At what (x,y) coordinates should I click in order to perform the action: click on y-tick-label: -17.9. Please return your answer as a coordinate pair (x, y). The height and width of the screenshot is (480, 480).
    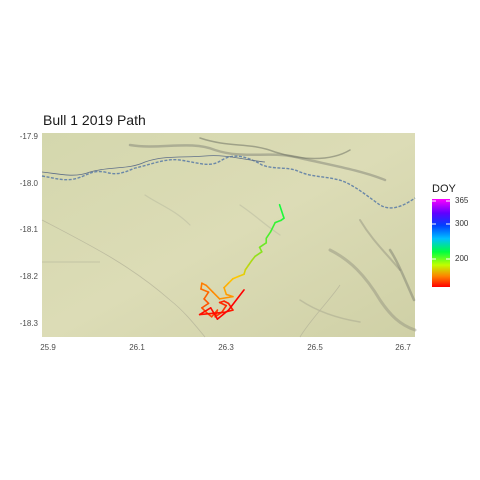
    Looking at the image, I should click on (29, 136).